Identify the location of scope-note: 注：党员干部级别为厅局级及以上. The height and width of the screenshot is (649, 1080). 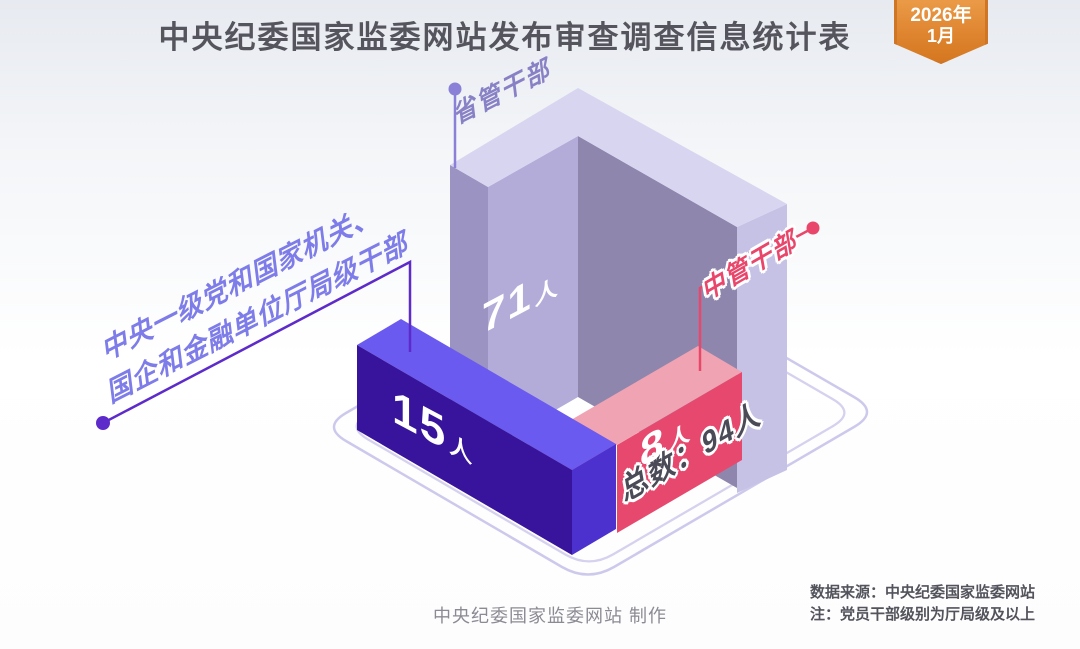
(923, 614).